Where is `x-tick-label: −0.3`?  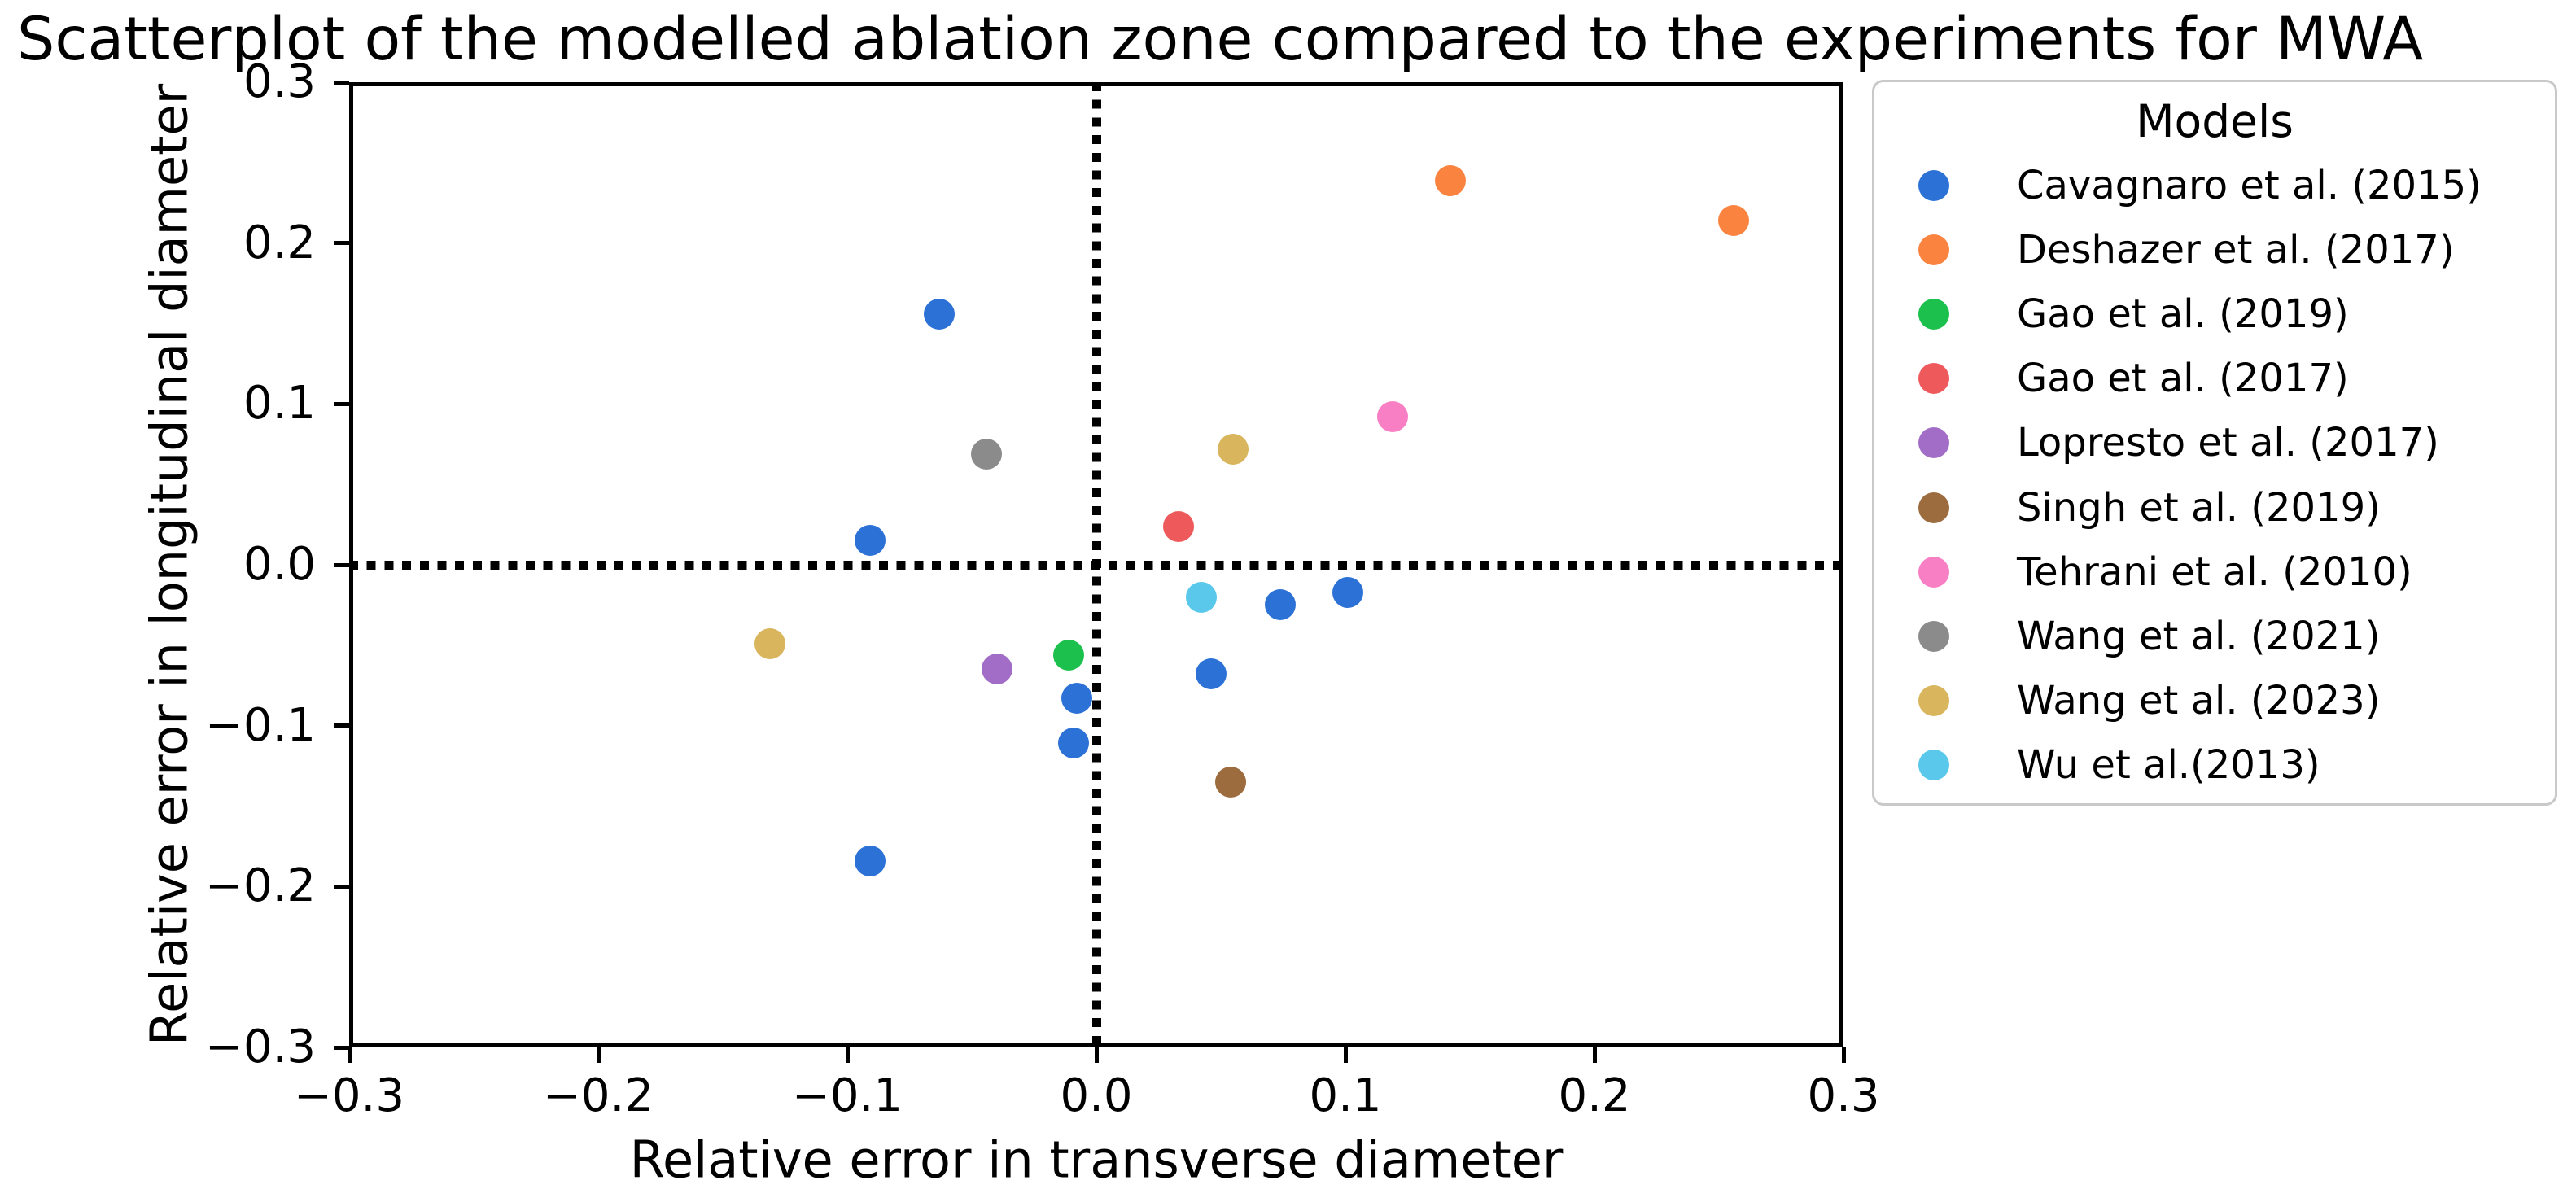
x-tick-label: −0.3 is located at coordinates (349, 1096).